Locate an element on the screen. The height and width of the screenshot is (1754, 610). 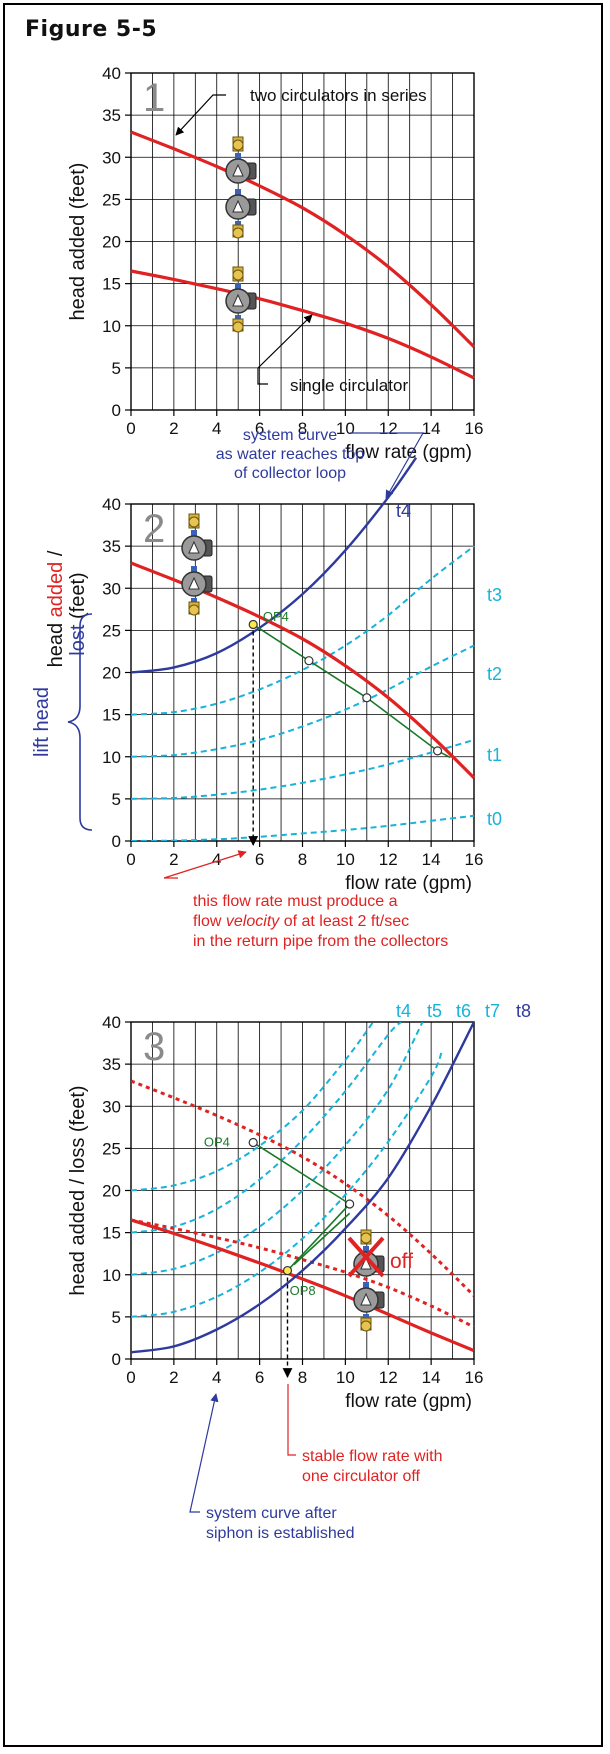
op-label: OP4 is located at coordinates (217, 1142).